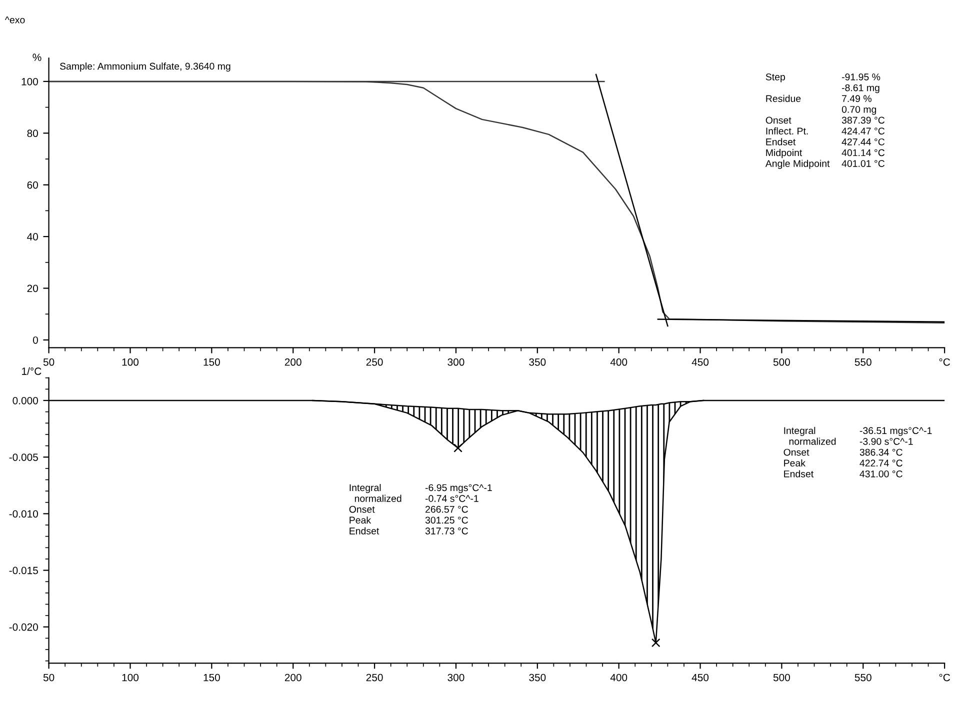  Describe the element at coordinates (23, 570) in the screenshot. I see `y-tick-label: -0.015` at that location.